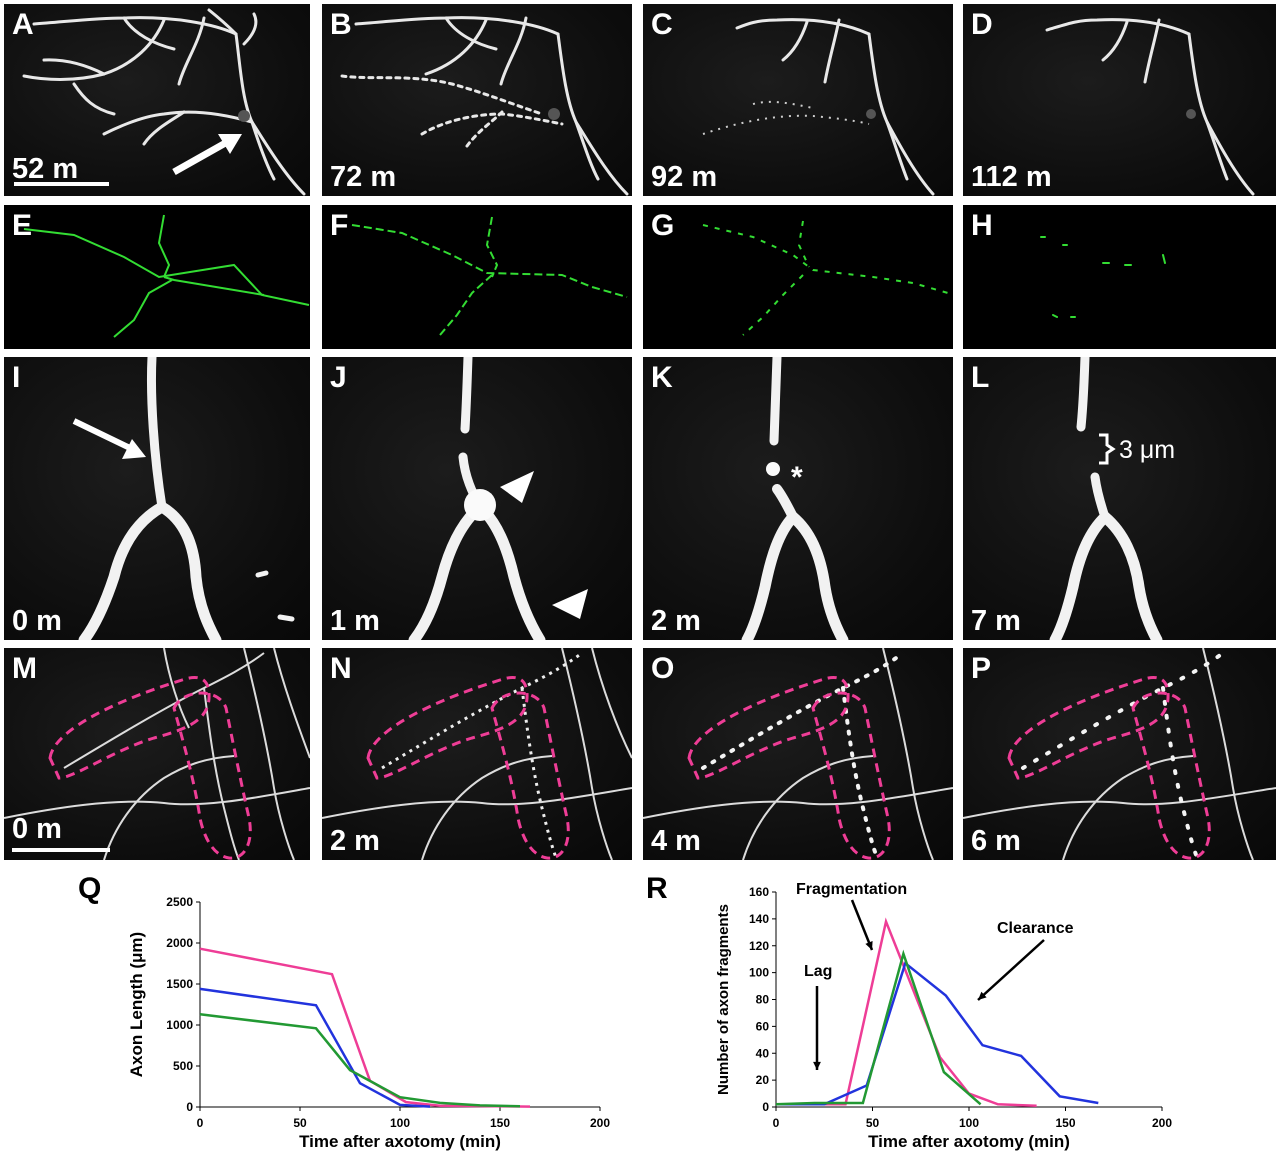  What do you see at coordinates (684, 177) in the screenshot?
I see `time-label: 92 m` at bounding box center [684, 177].